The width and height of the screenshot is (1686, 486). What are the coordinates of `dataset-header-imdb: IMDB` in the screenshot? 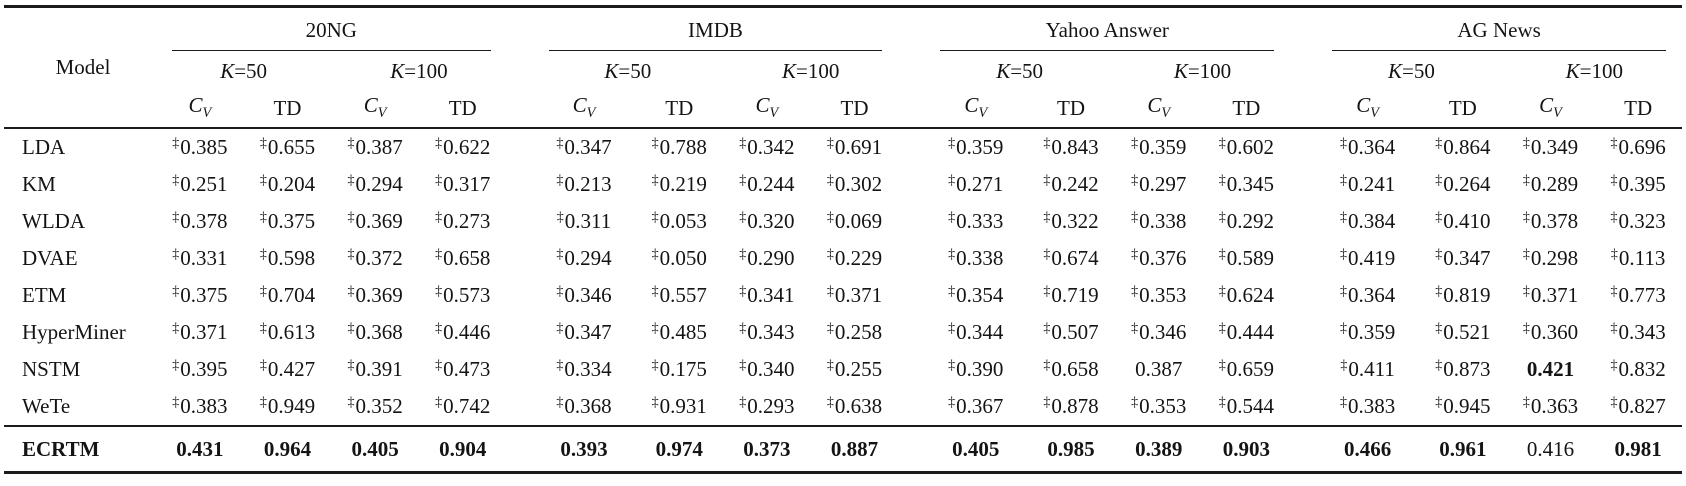 It's located at (703, 31).